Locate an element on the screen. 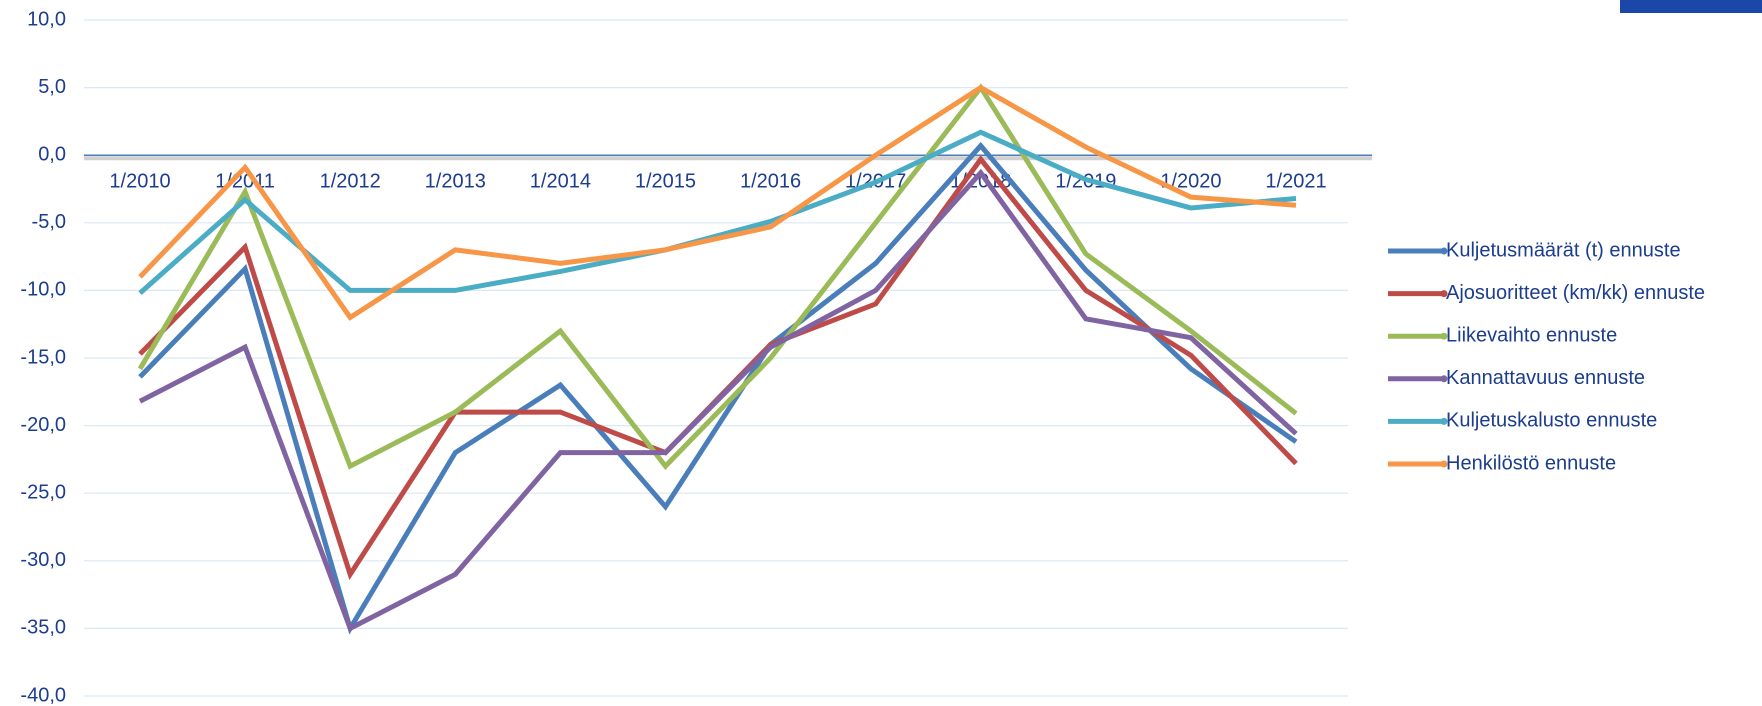  x-tick-label: 1/2012 is located at coordinates (350, 181).